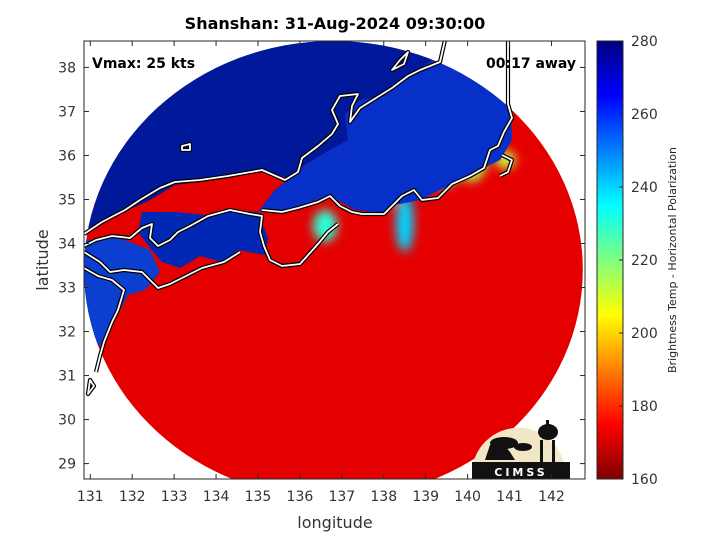 The height and width of the screenshot is (540, 720). Describe the element at coordinates (644, 480) in the screenshot. I see `colorbar-tick-label: 160` at that location.